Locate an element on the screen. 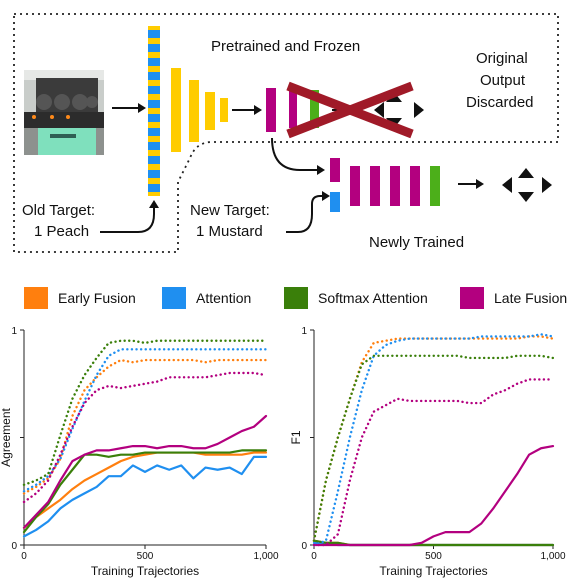 The width and height of the screenshot is (575, 584). original-output-label-line3: Discarded is located at coordinates (500, 102).